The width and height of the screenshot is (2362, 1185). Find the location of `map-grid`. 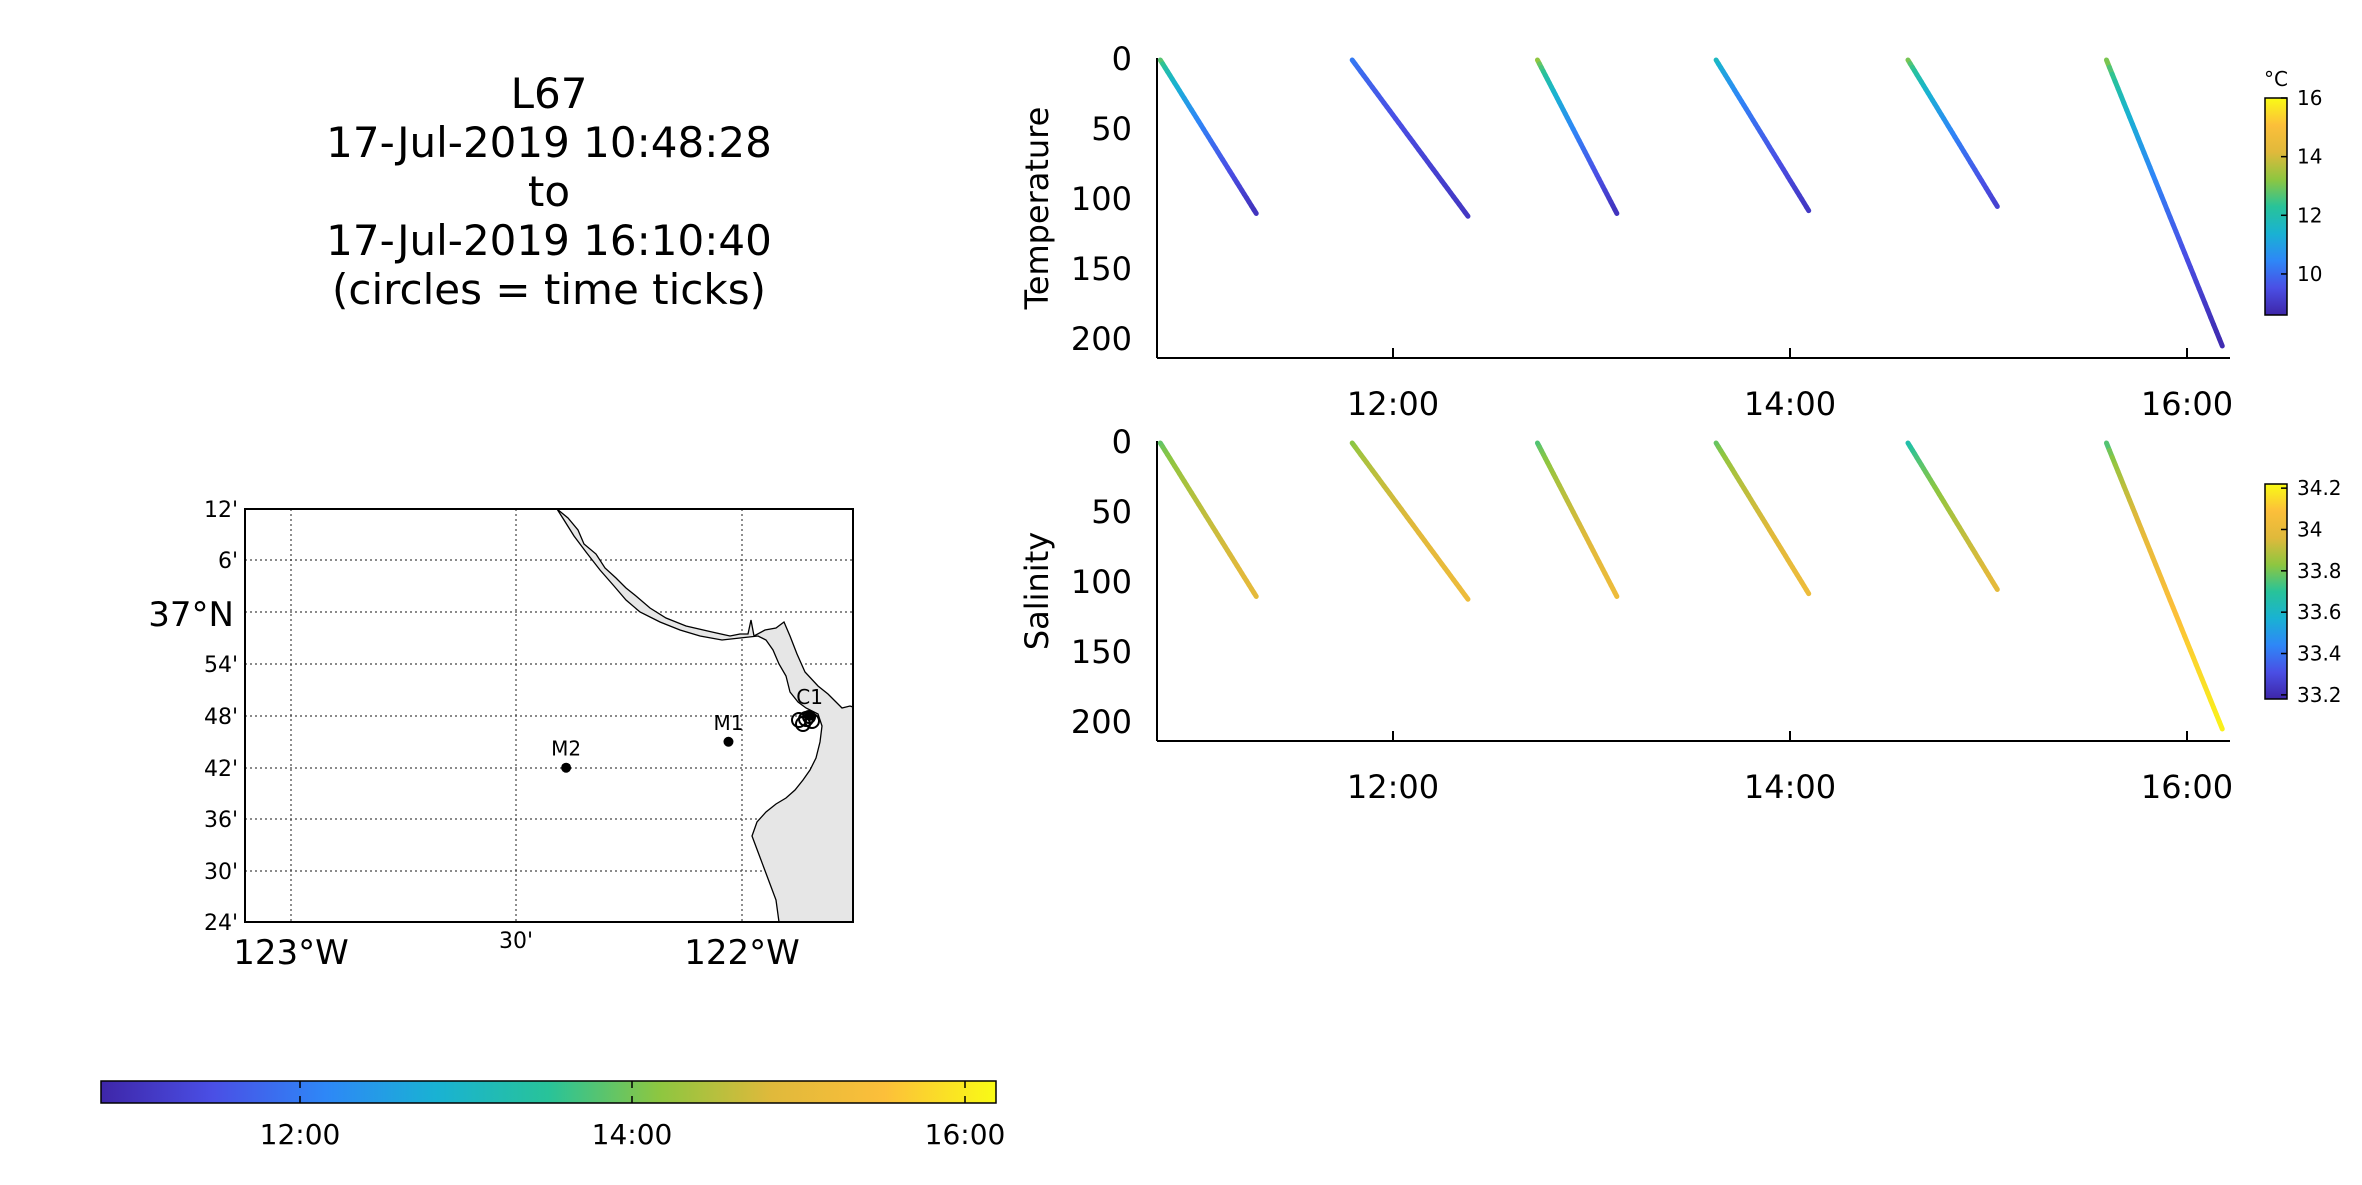

map-grid is located at coordinates (549, 715).